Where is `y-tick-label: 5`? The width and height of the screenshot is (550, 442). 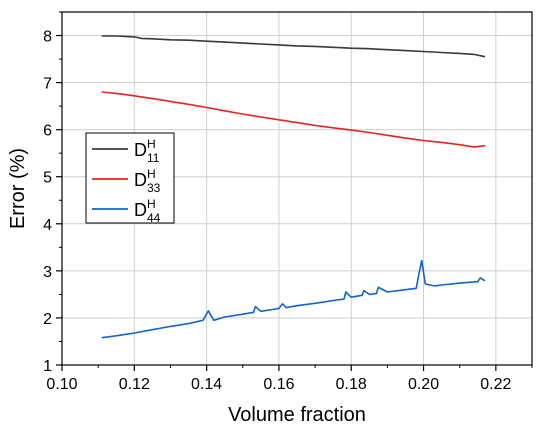
y-tick-label: 5 is located at coordinates (47, 178).